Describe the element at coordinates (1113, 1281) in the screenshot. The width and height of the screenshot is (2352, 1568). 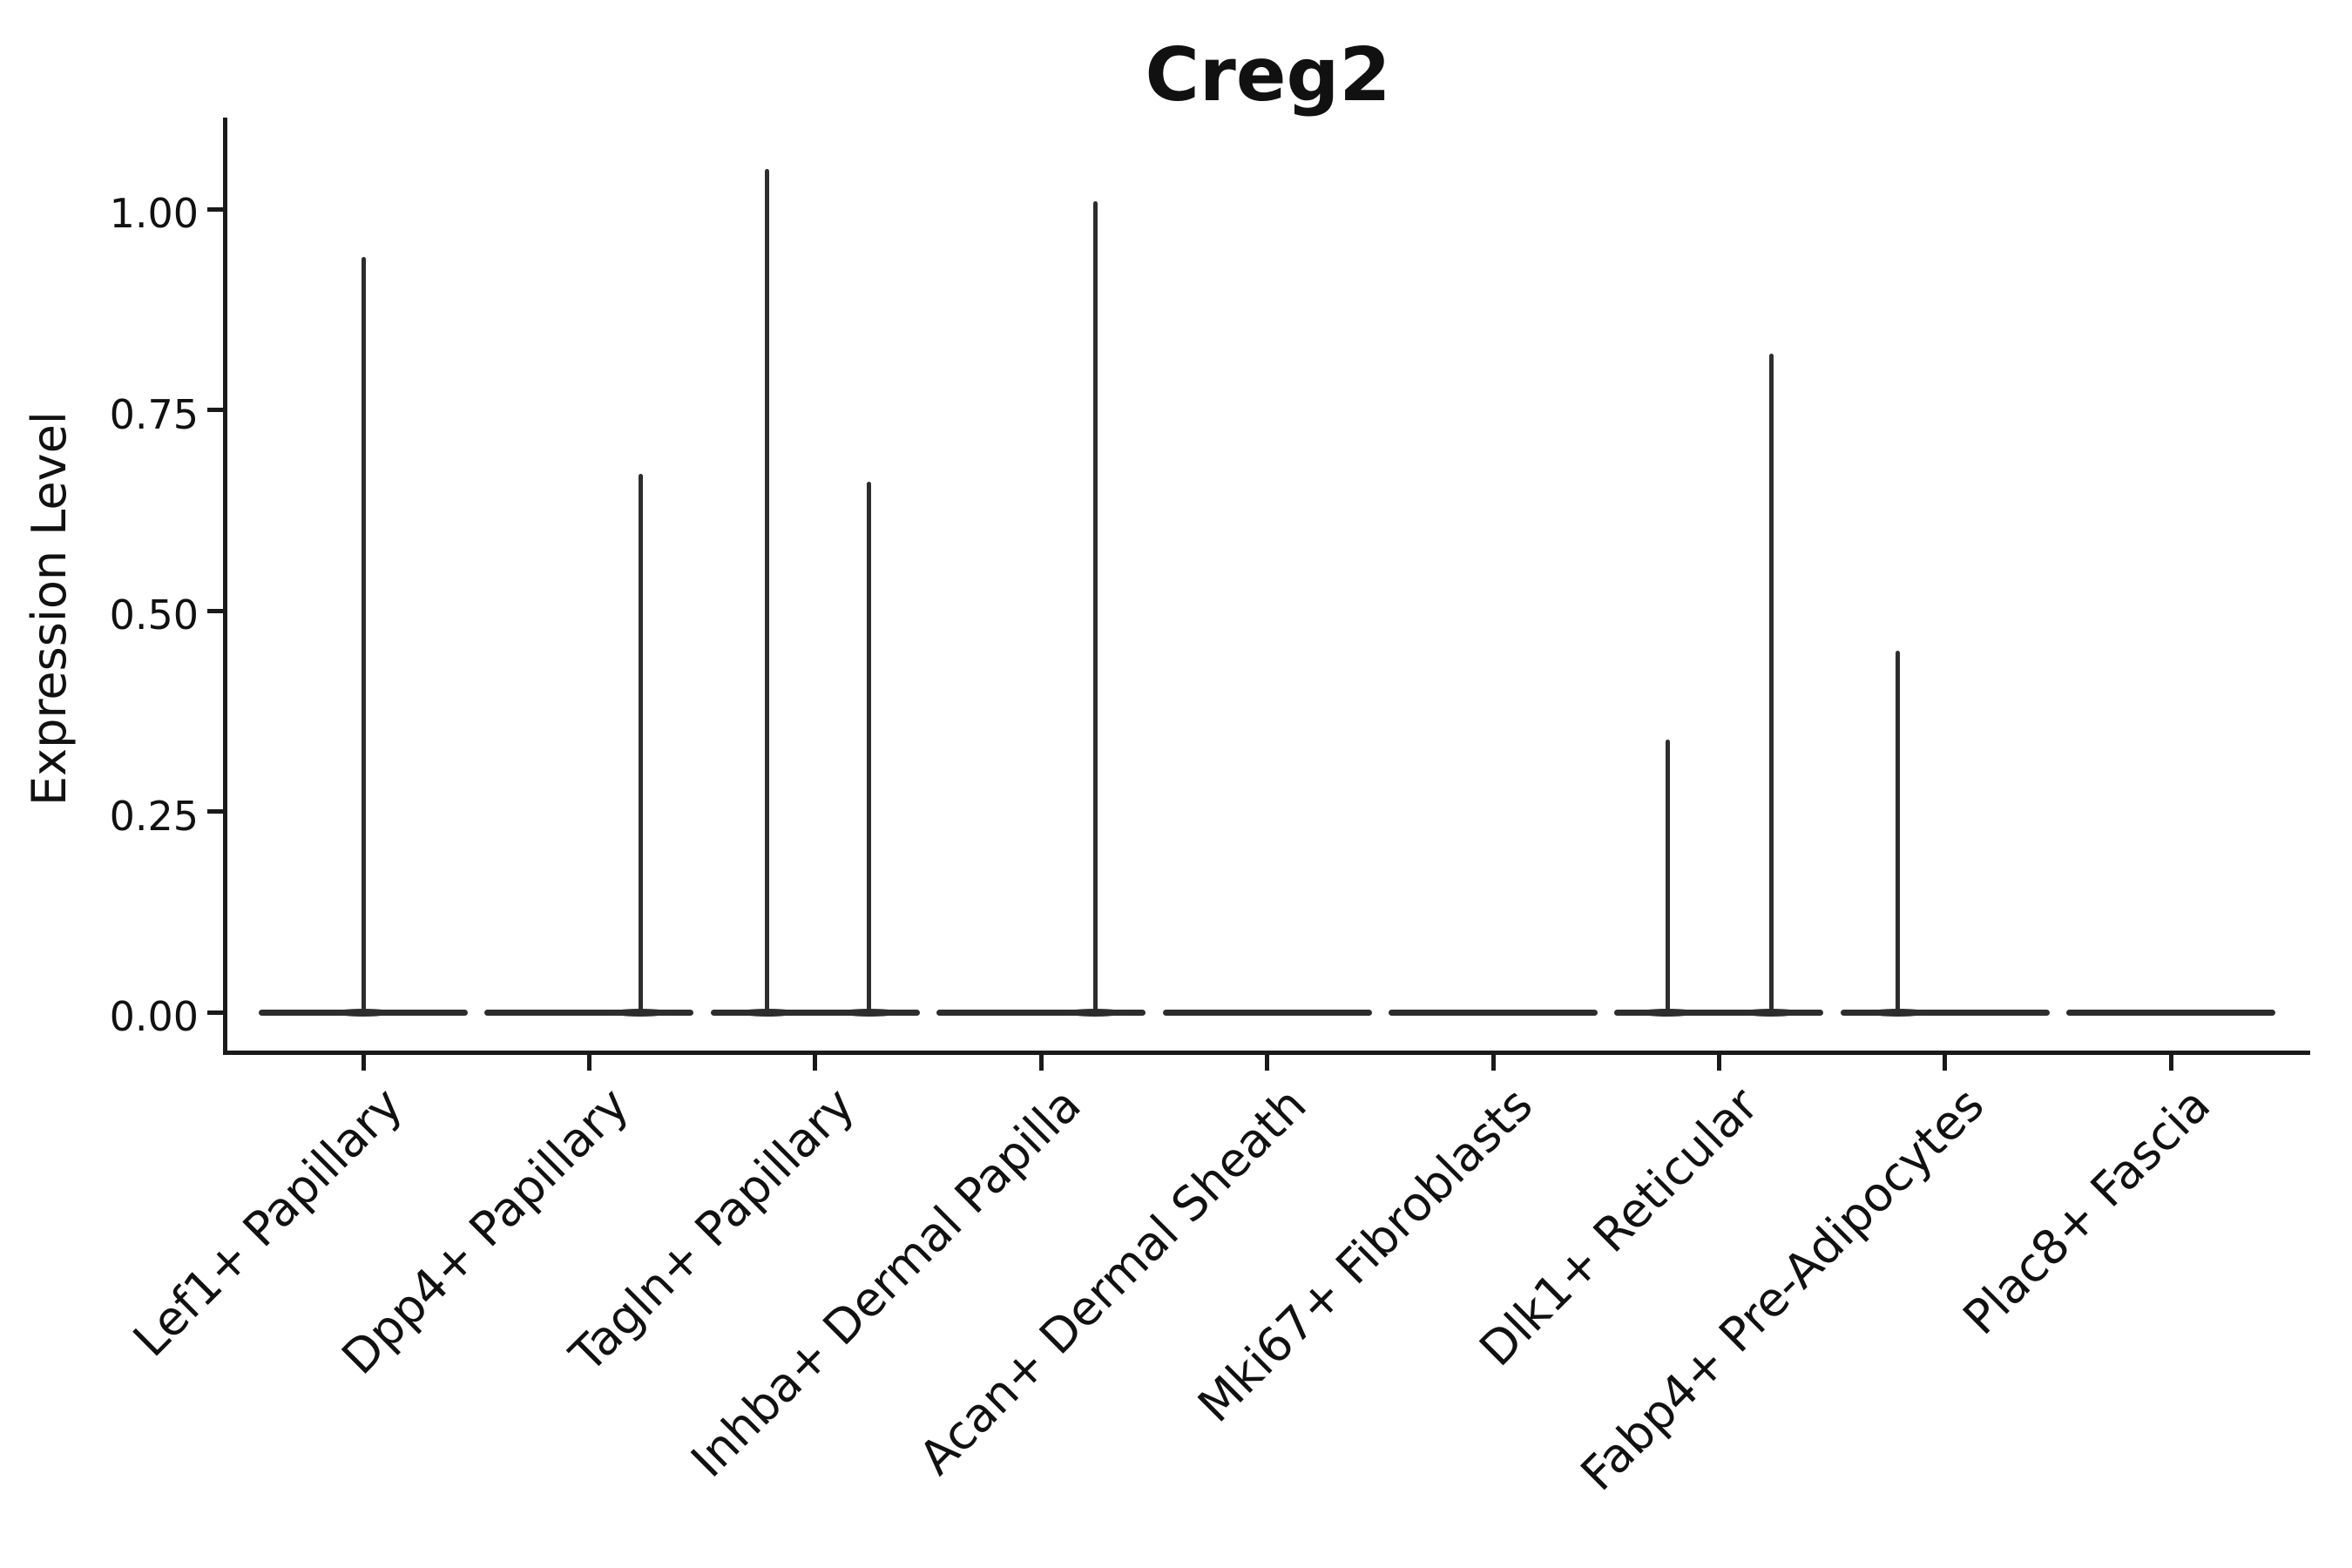
I see `x-tick-label: Acan+ Dermal Sheath` at that location.